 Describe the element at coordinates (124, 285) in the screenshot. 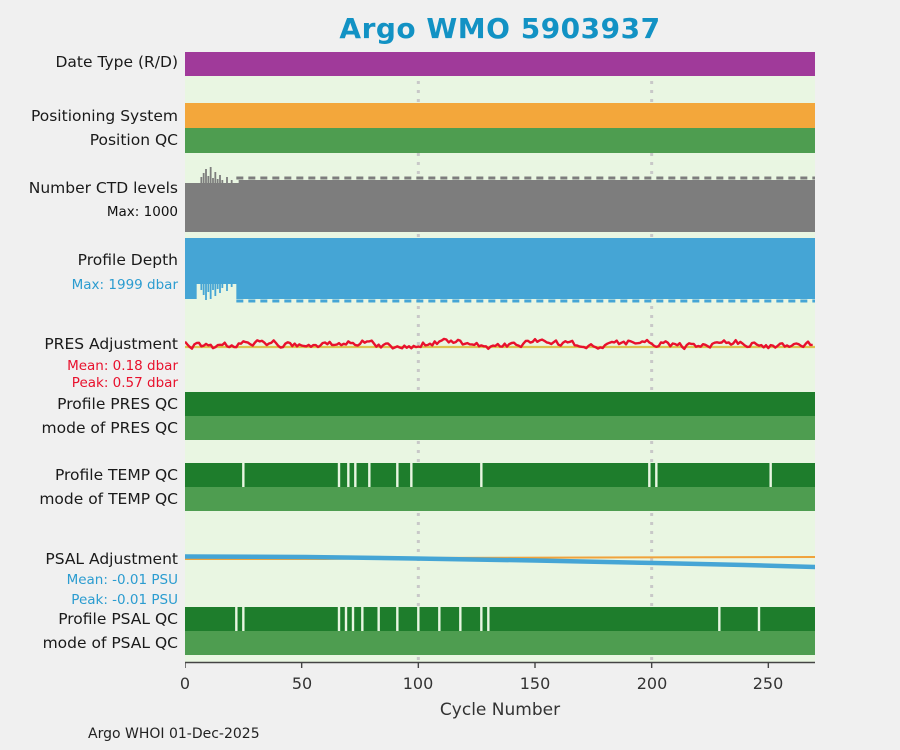

I see `row-sublabel-depth-max: Max: 1999 dbar` at that location.